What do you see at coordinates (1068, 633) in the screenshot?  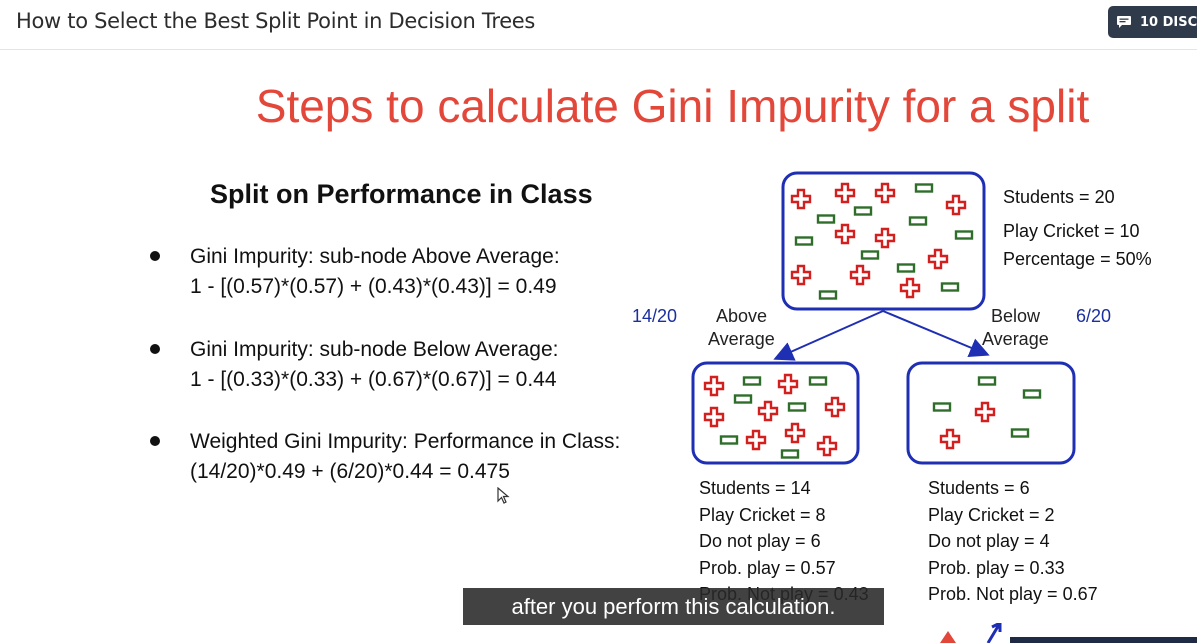 I see `brand-logo-partial` at bounding box center [1068, 633].